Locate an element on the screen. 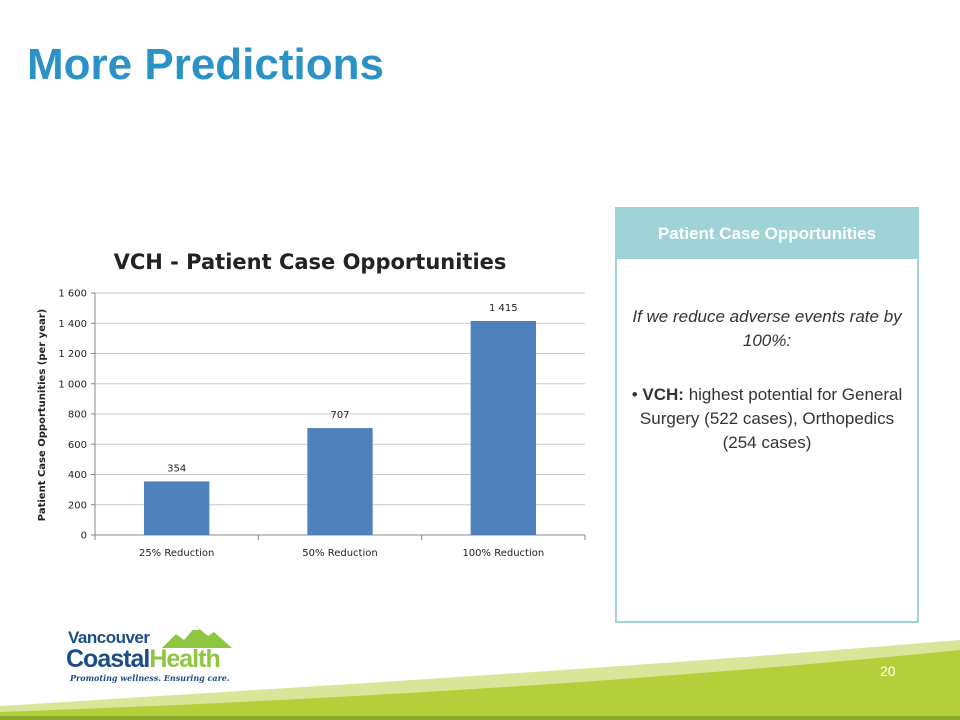  y-tick-label: 1 200 is located at coordinates (72, 354).